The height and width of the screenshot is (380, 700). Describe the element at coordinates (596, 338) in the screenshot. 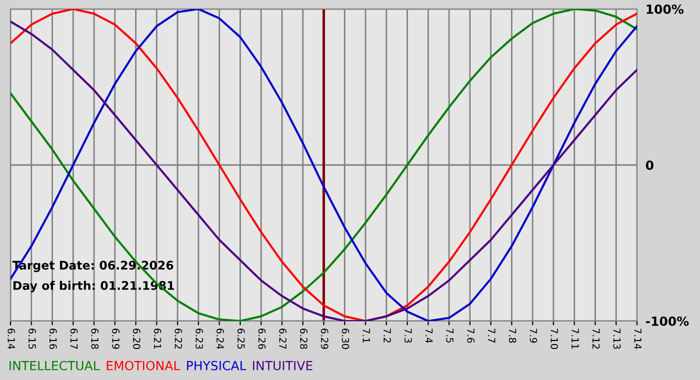

I see `x-tick-label: 7.12` at that location.